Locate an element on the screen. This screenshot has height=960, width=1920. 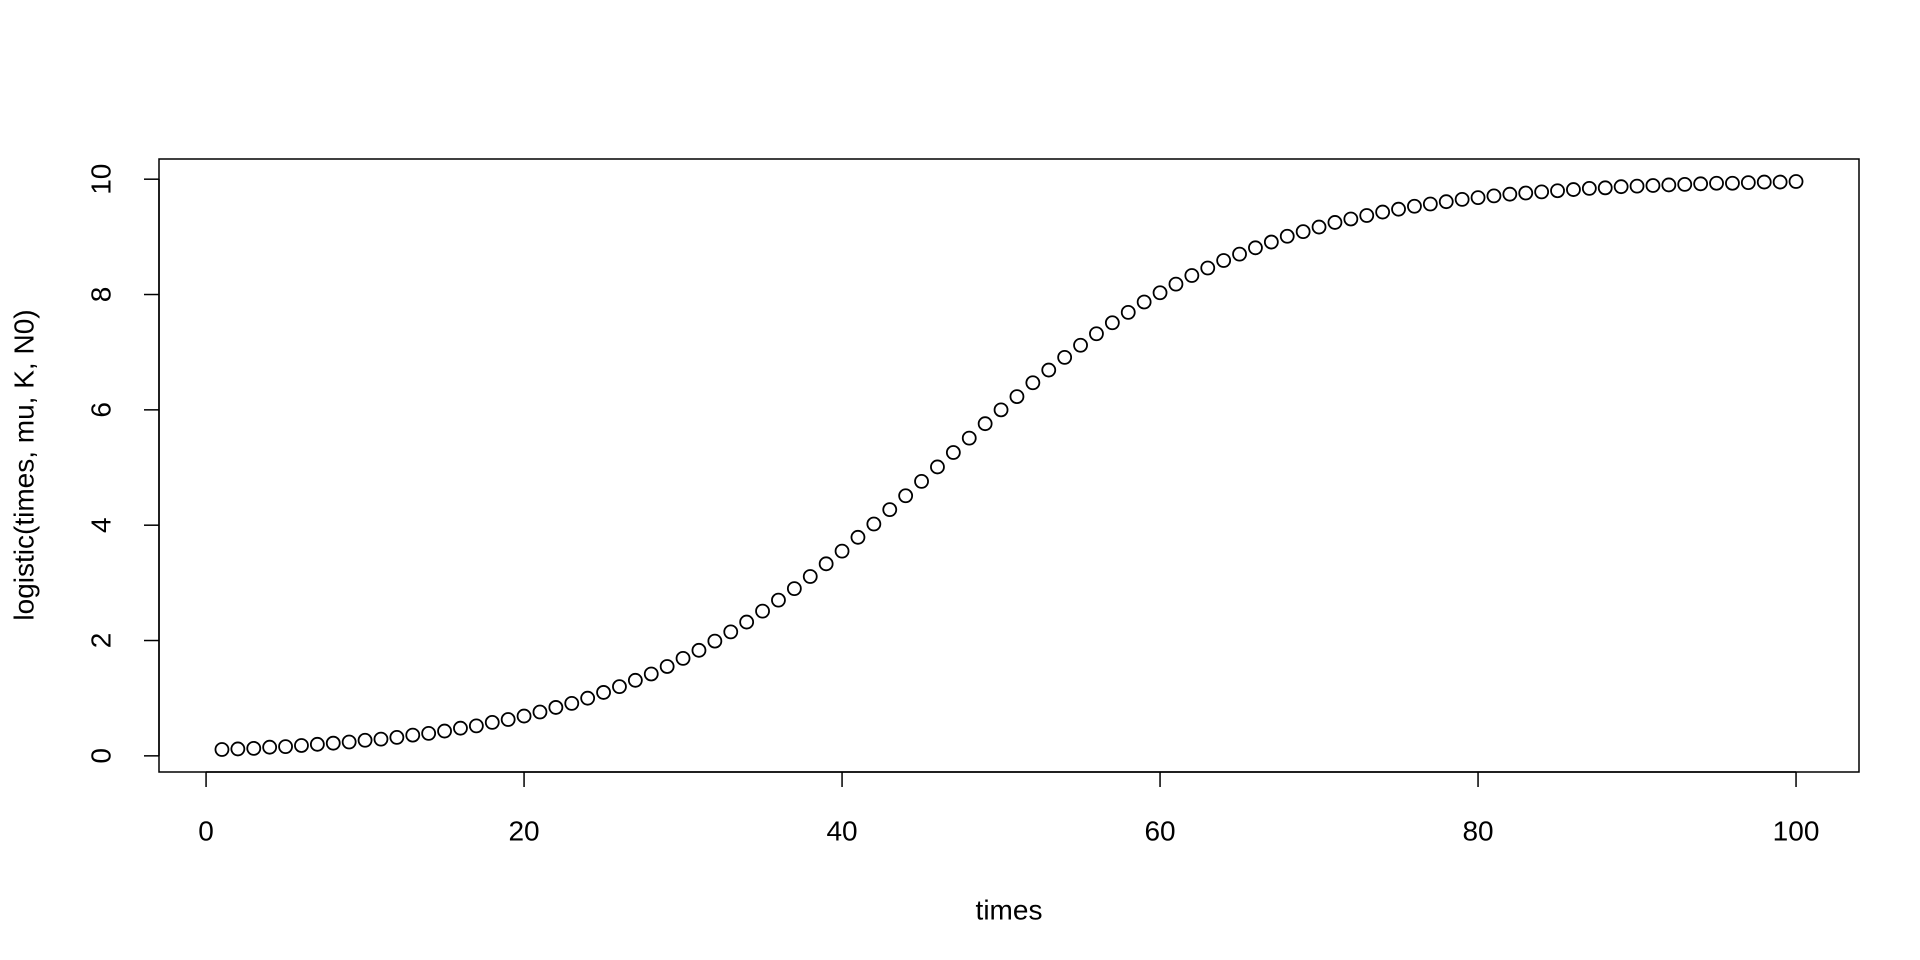
x-axis-title: times is located at coordinates (1009, 909).